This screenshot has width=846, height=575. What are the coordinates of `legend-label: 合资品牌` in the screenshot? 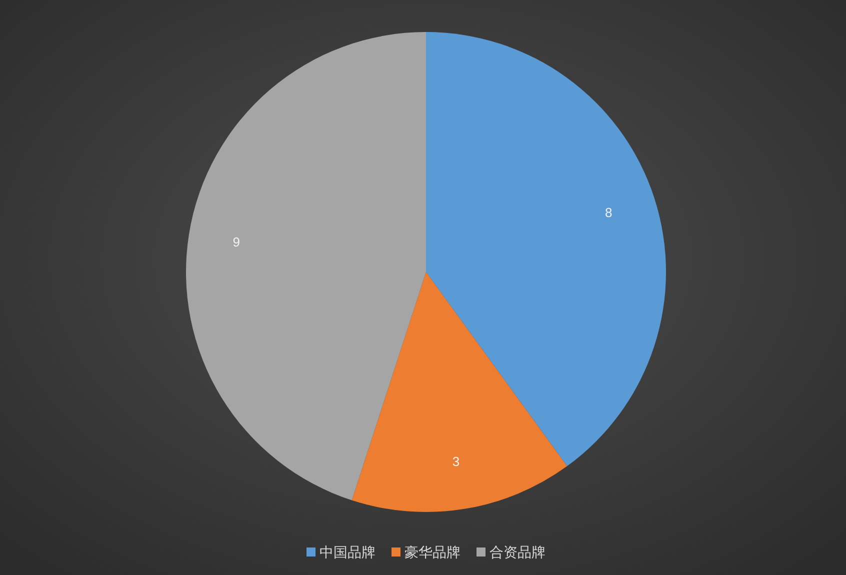 It's located at (518, 552).